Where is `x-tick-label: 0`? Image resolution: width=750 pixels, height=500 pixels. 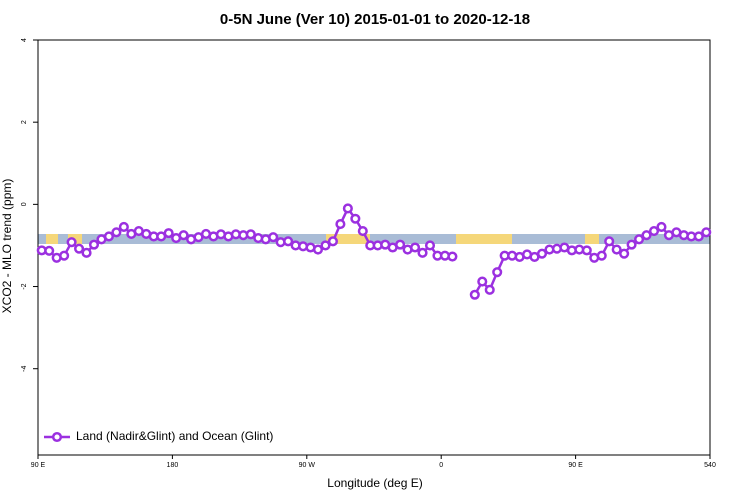 x-tick-label: 0 is located at coordinates (441, 465).